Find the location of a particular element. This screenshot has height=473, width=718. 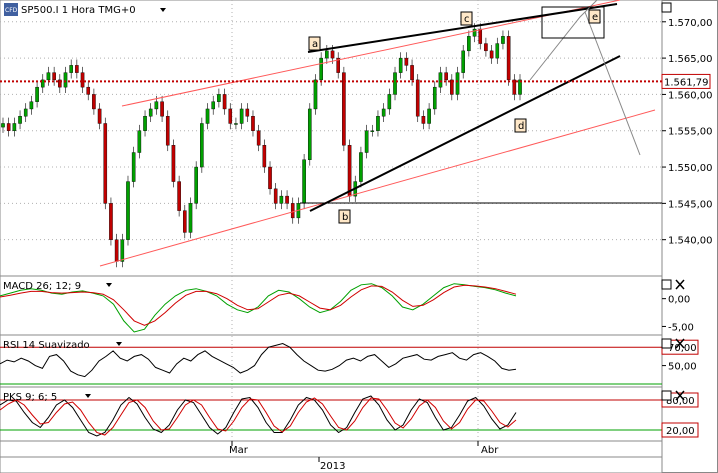

macd-title: MACD 26; 12; 9 is located at coordinates (42, 286).